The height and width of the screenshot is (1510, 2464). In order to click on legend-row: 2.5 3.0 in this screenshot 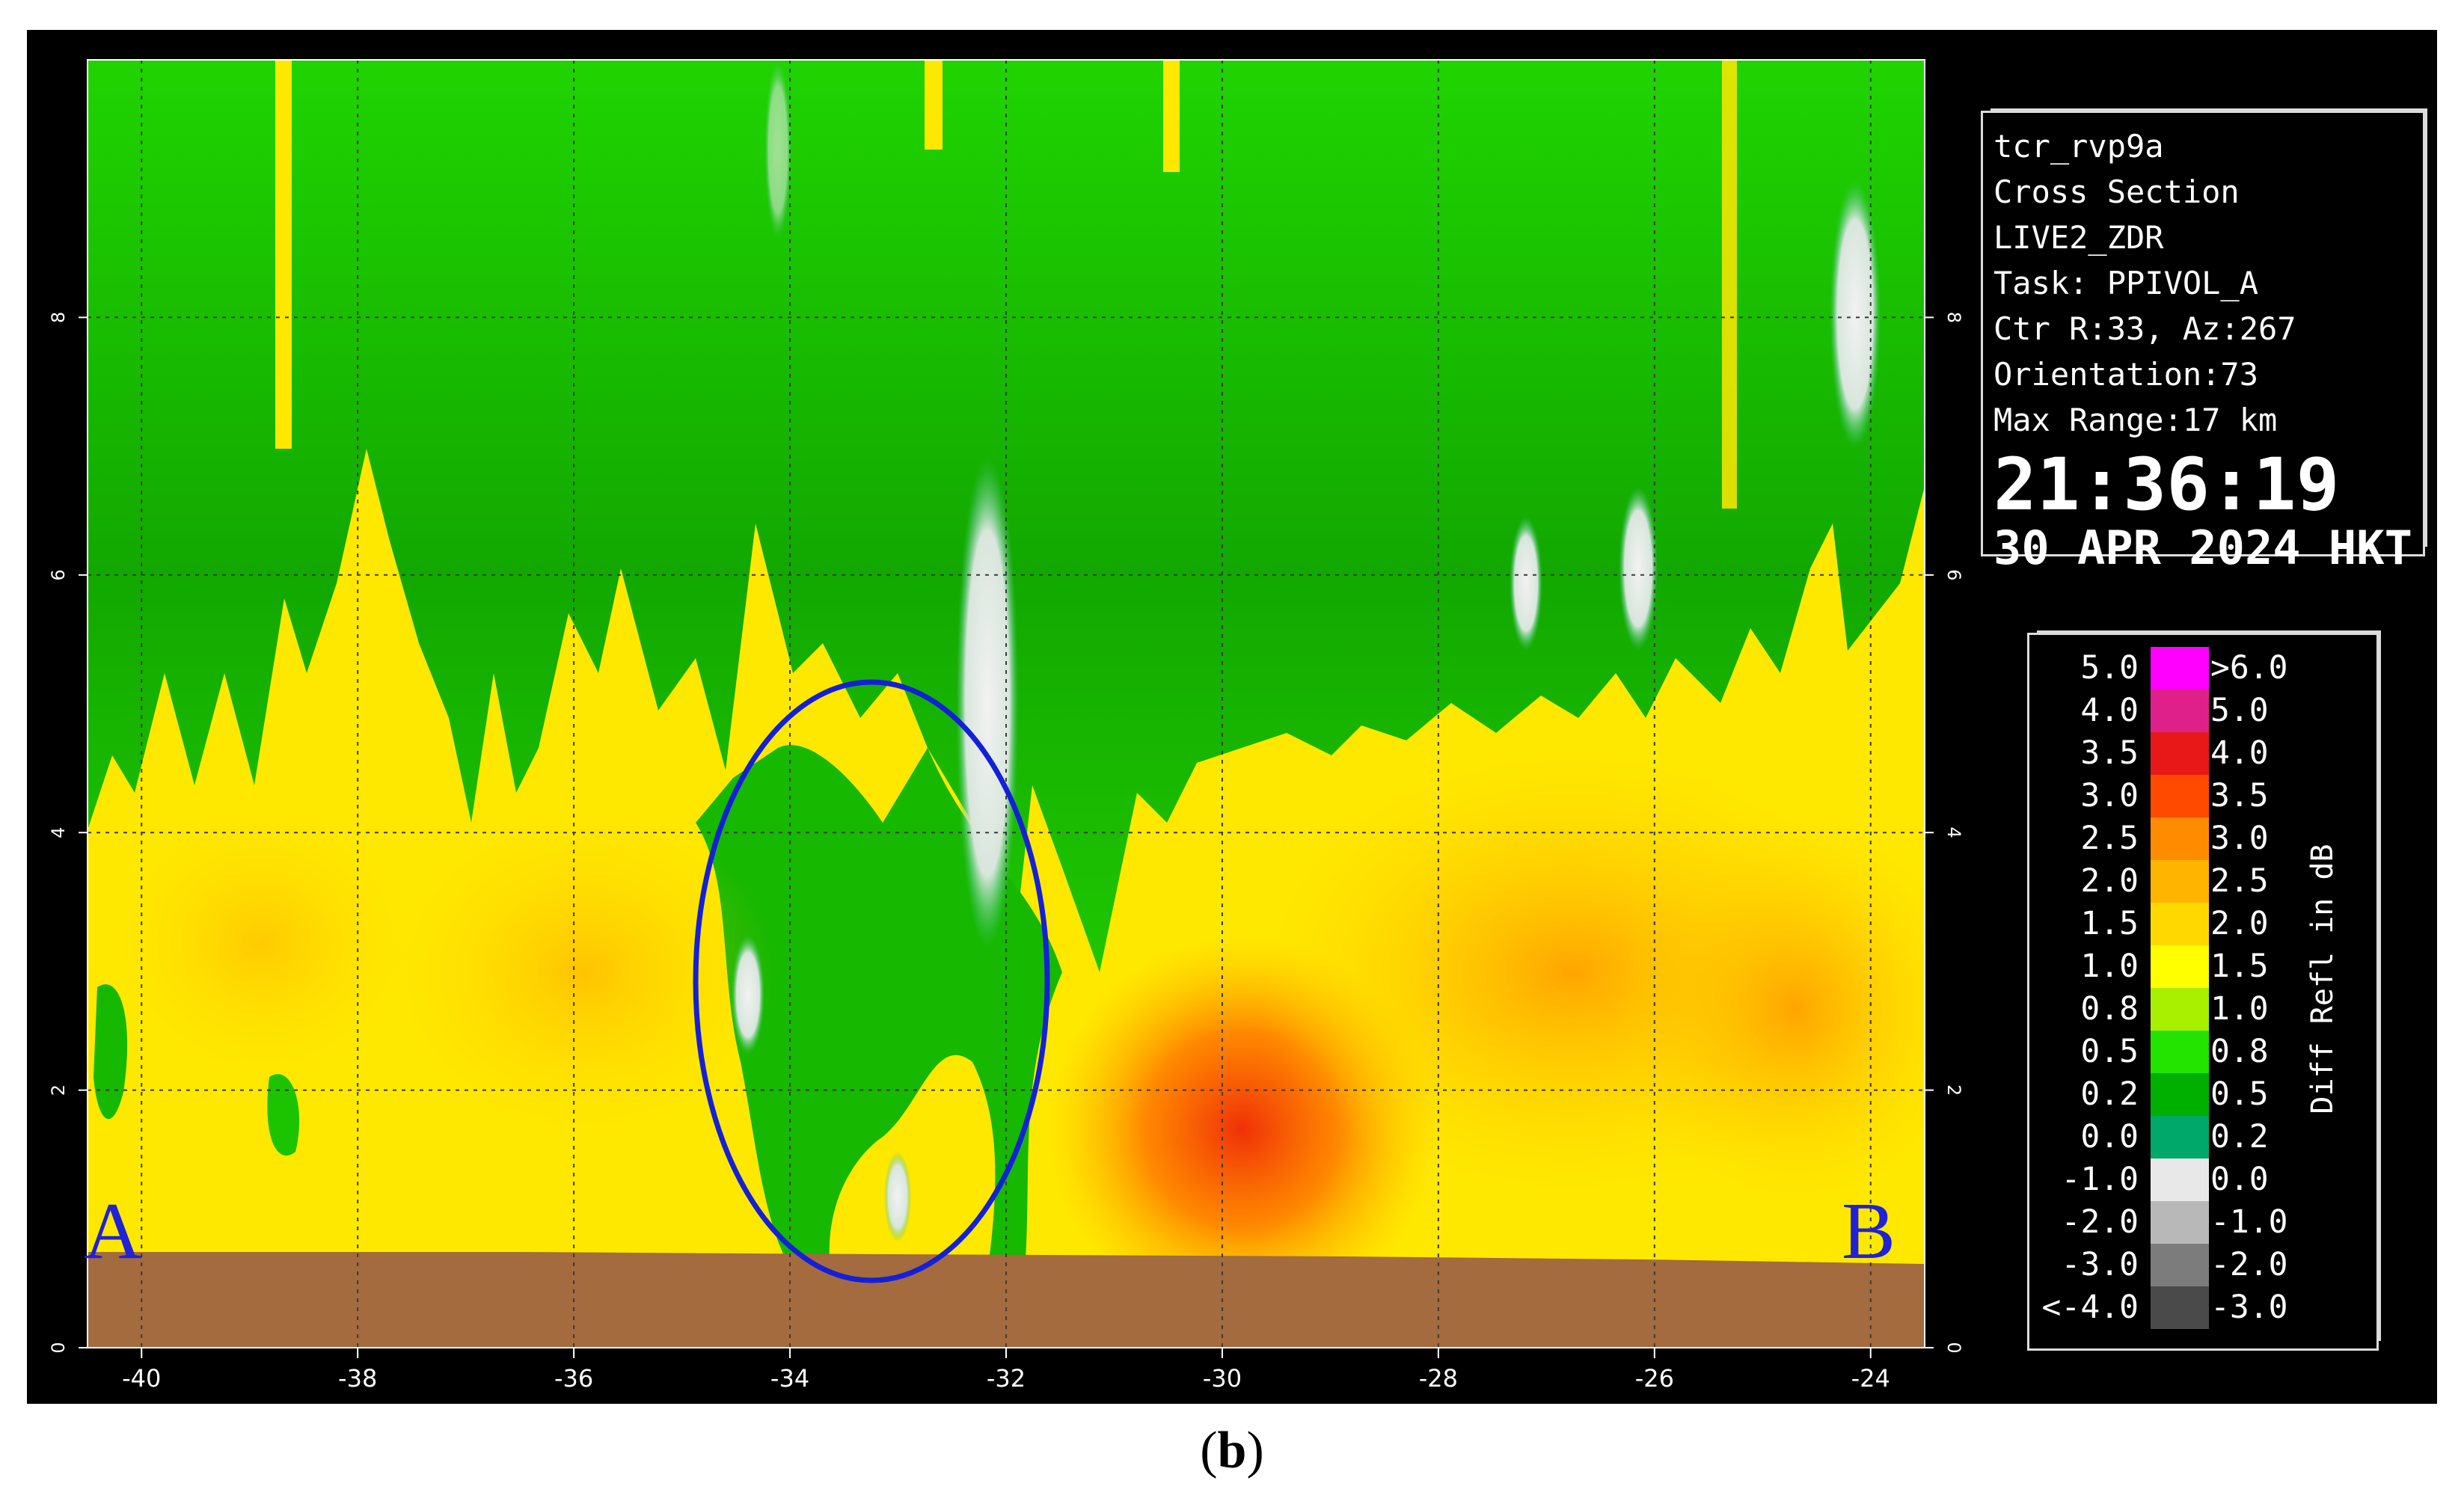, I will do `click(2202, 838)`.